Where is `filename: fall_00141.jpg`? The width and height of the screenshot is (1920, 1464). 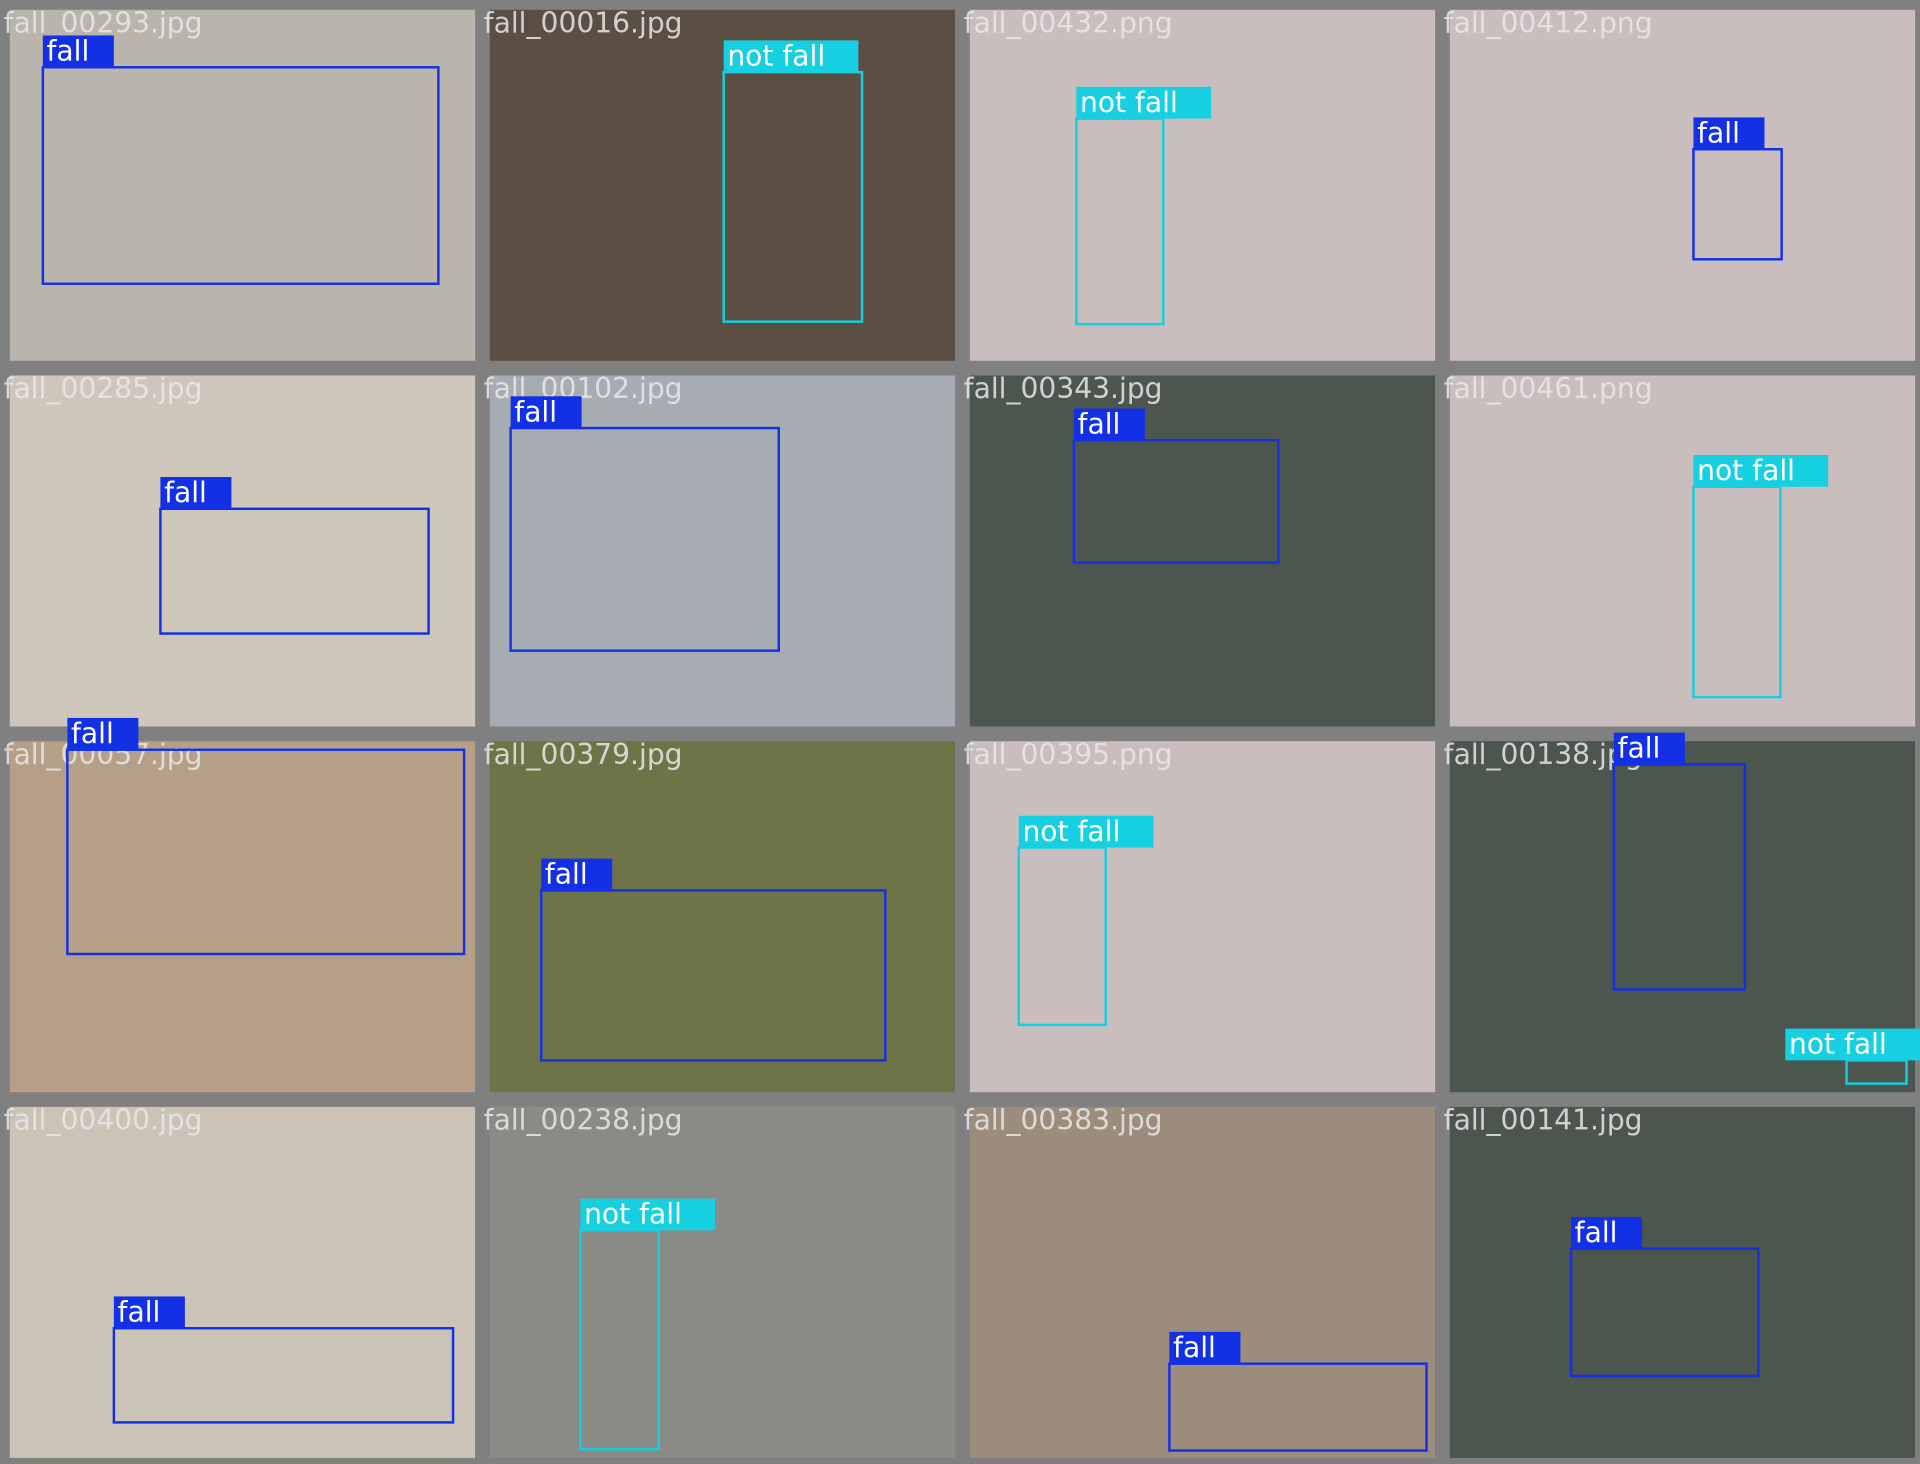
filename: fall_00141.jpg is located at coordinates (1543, 1120).